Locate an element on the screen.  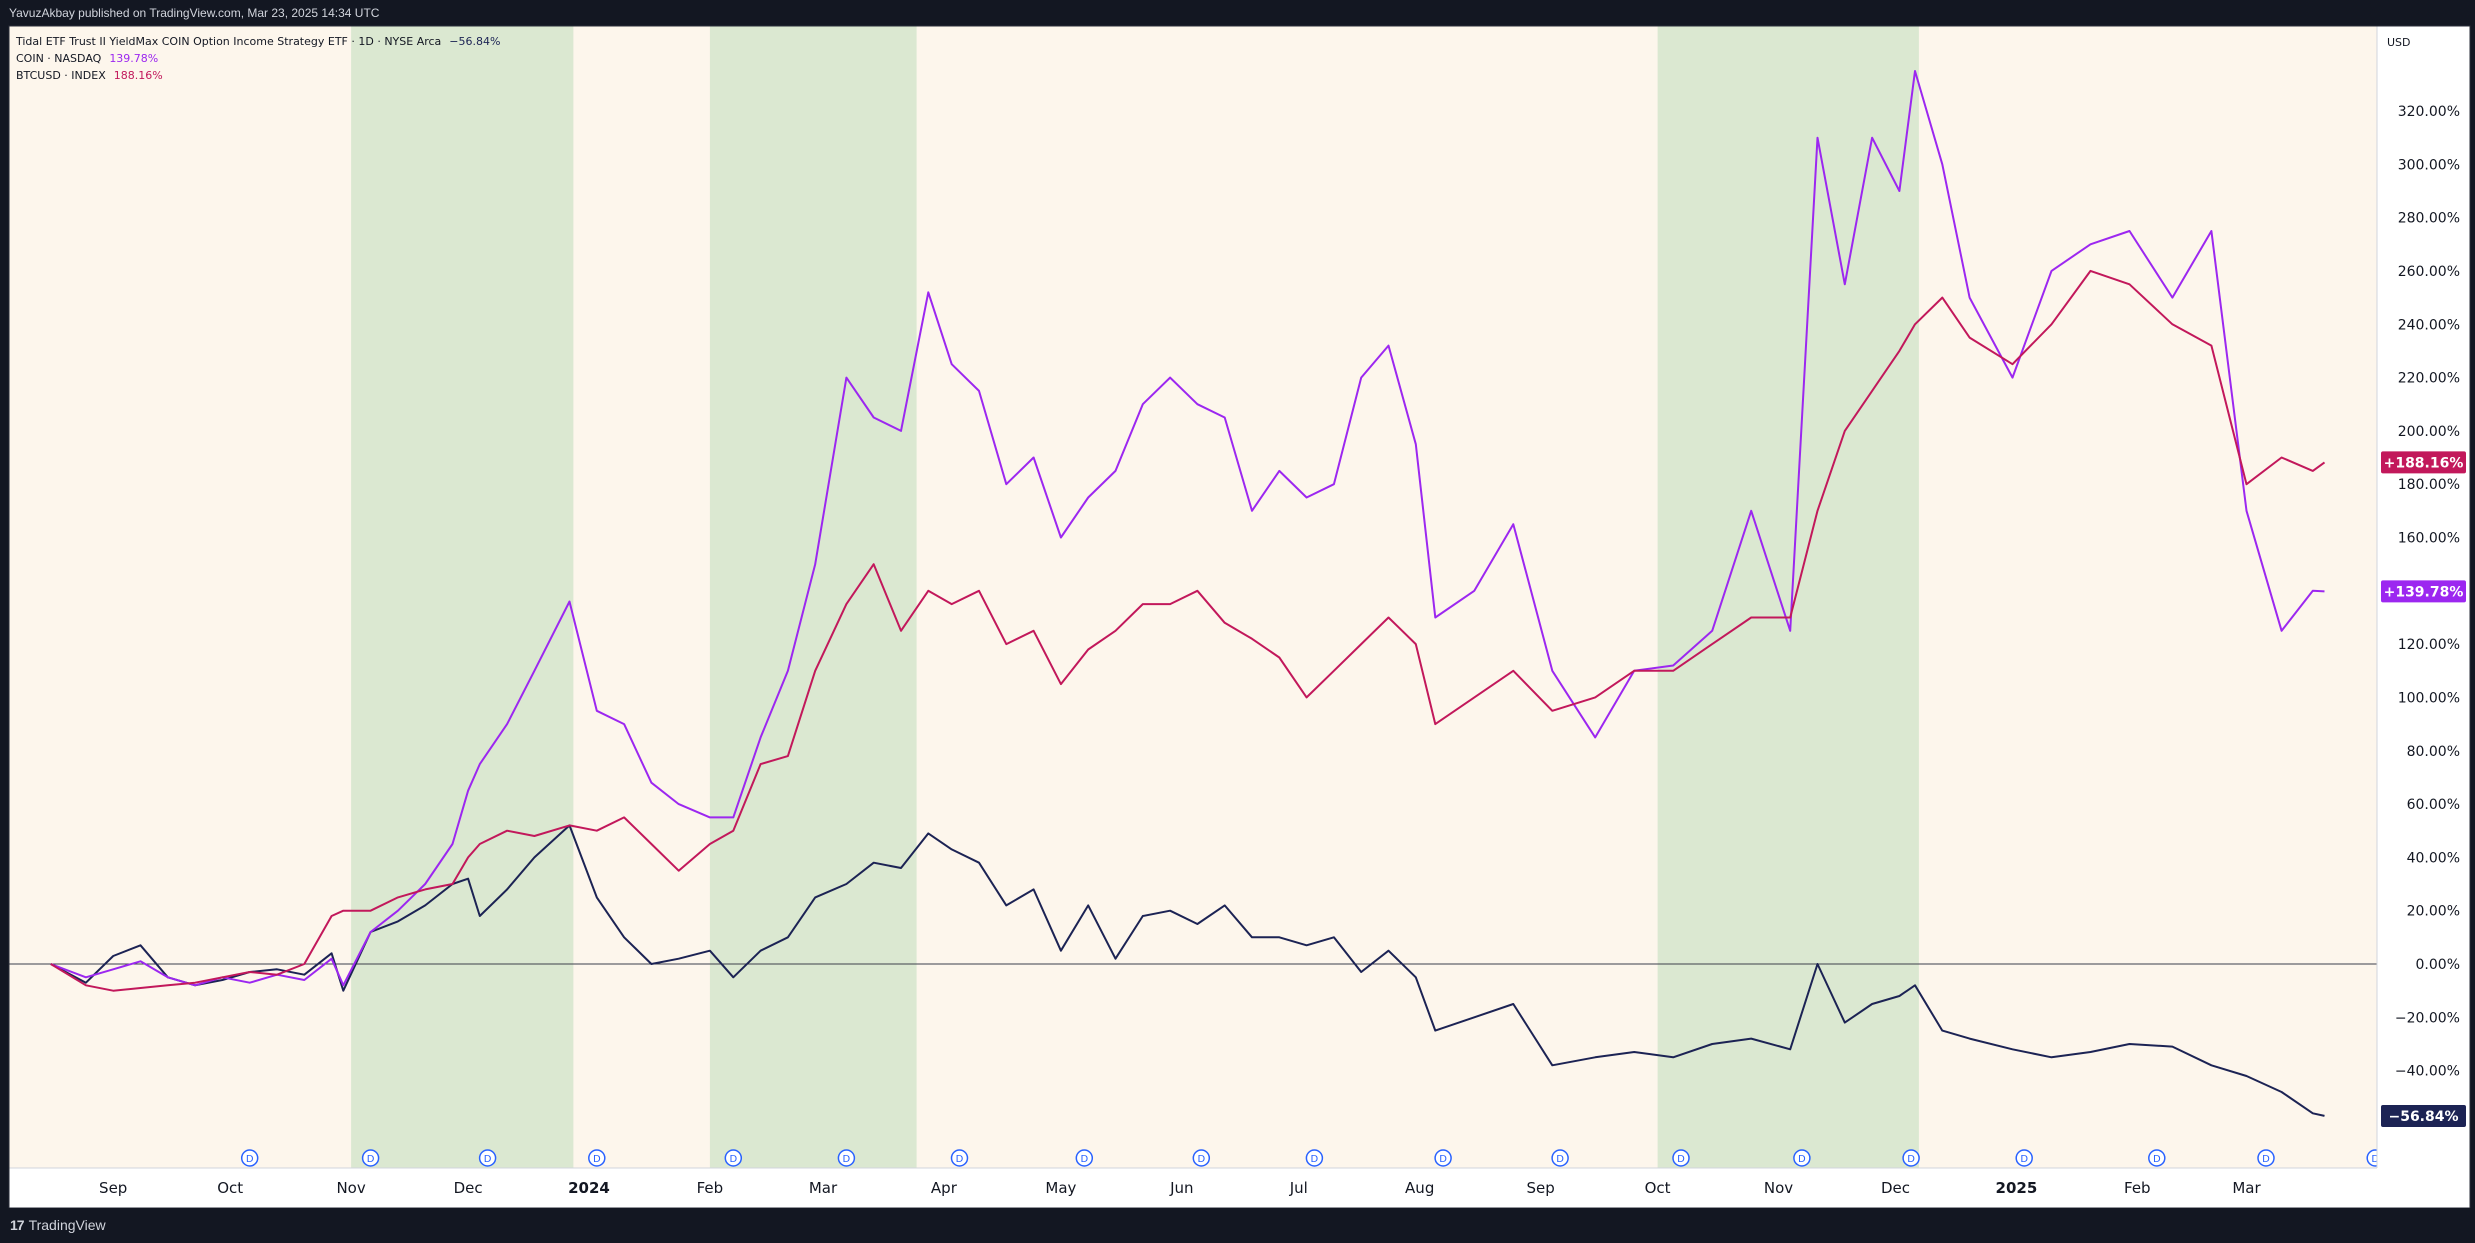
y-tick-label: 320.00% is located at coordinates (2429, 112).